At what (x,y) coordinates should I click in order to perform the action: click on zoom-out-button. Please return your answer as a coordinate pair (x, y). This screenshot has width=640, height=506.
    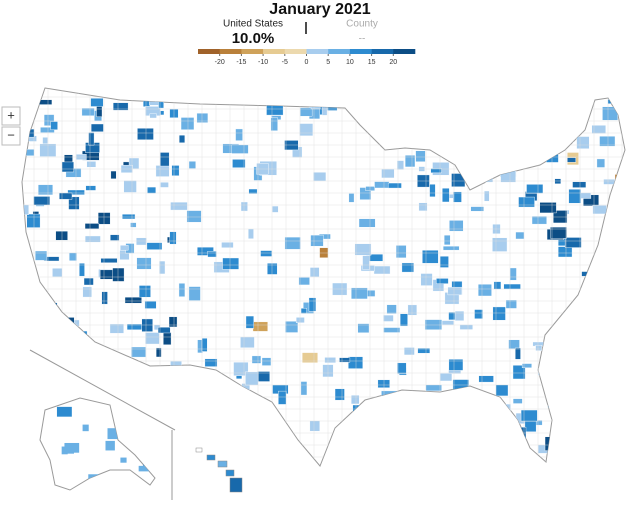
    Looking at the image, I should click on (11, 136).